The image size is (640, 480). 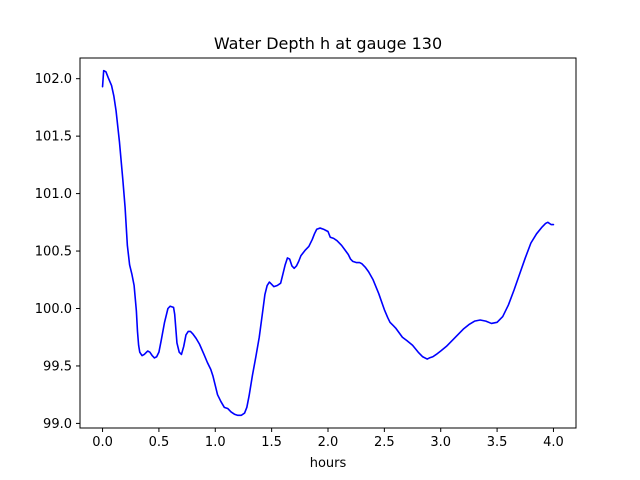 I want to click on x-tick-label: 1.0, so click(x=215, y=442).